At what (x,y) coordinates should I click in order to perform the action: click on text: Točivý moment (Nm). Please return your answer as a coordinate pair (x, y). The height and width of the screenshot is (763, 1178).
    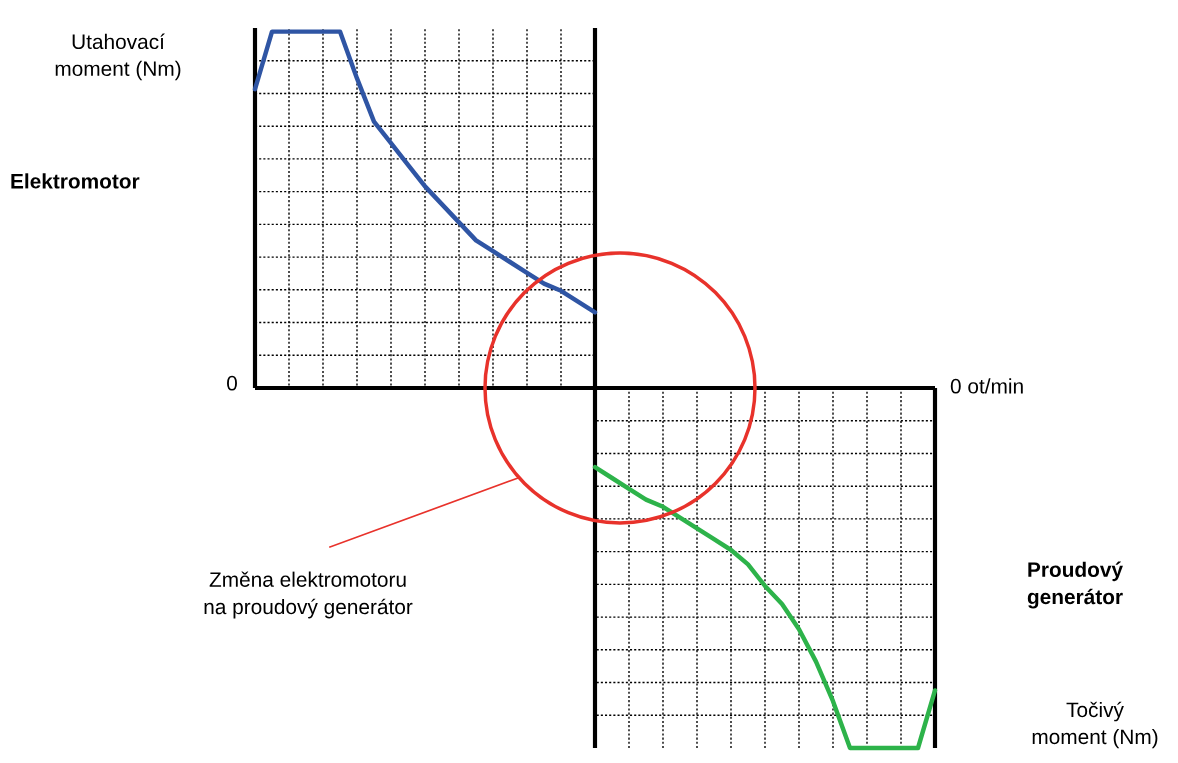
    Looking at the image, I should click on (1095, 725).